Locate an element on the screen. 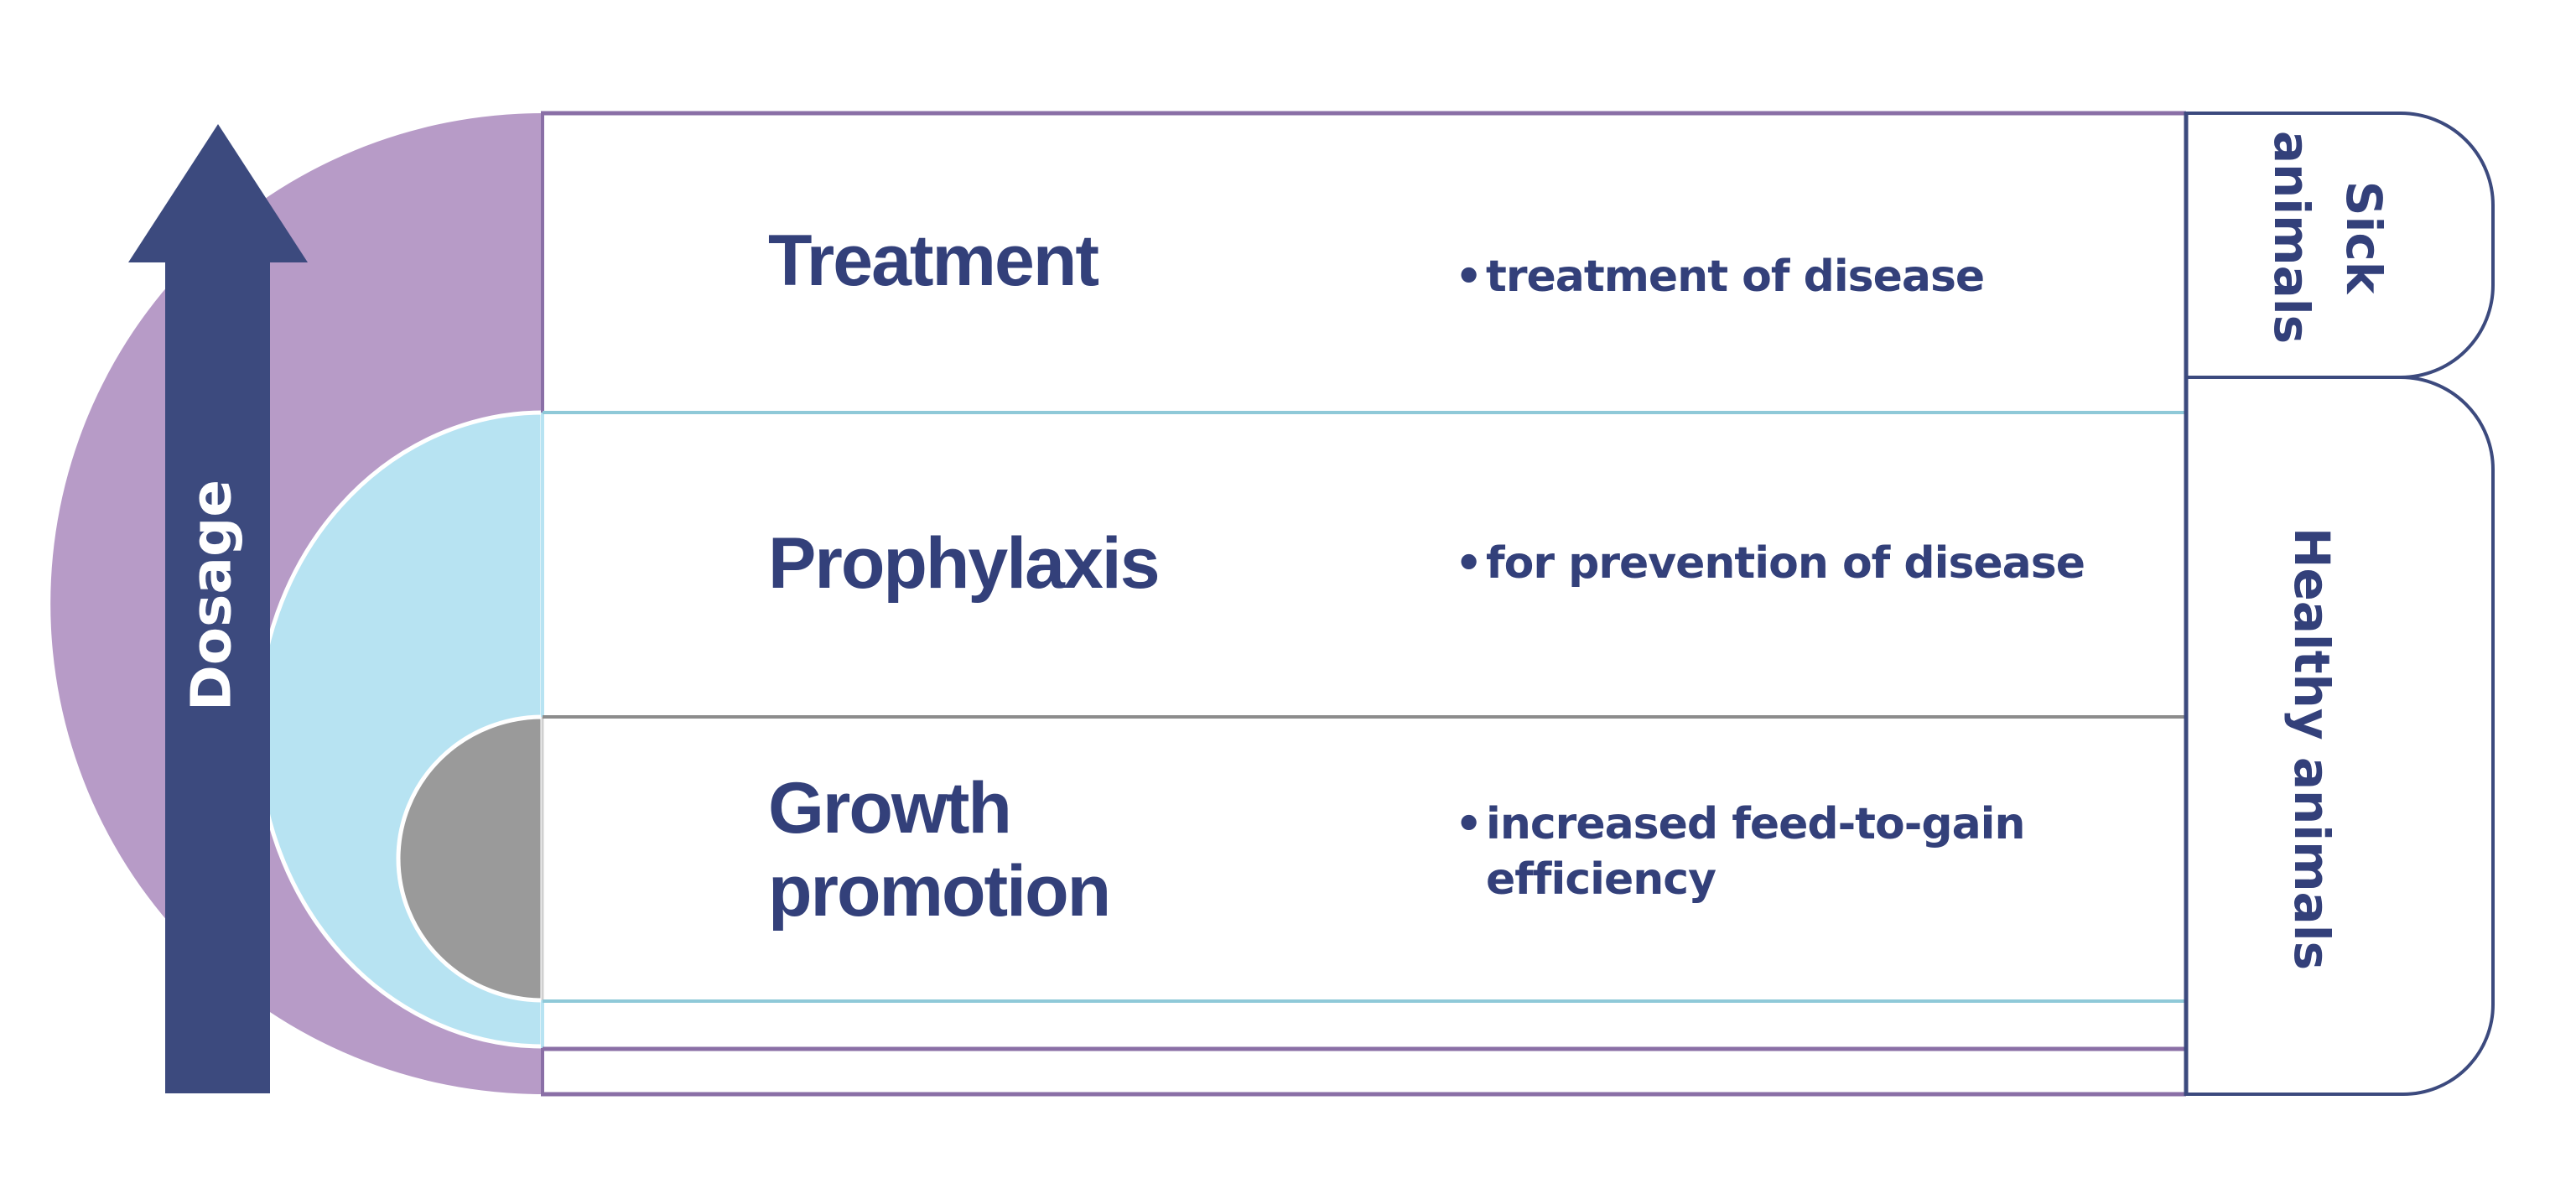 The image size is (2576, 1199). description-text: for prevention of disease is located at coordinates (1785, 563).